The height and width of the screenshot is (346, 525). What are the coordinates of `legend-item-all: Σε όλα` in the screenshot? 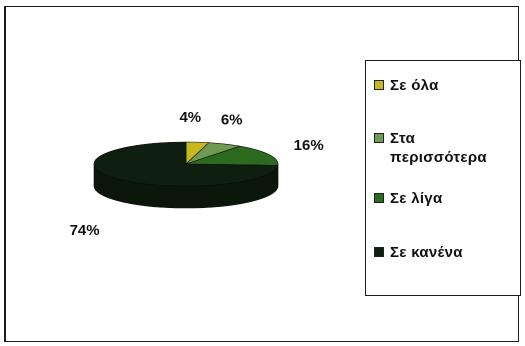 It's located at (406, 85).